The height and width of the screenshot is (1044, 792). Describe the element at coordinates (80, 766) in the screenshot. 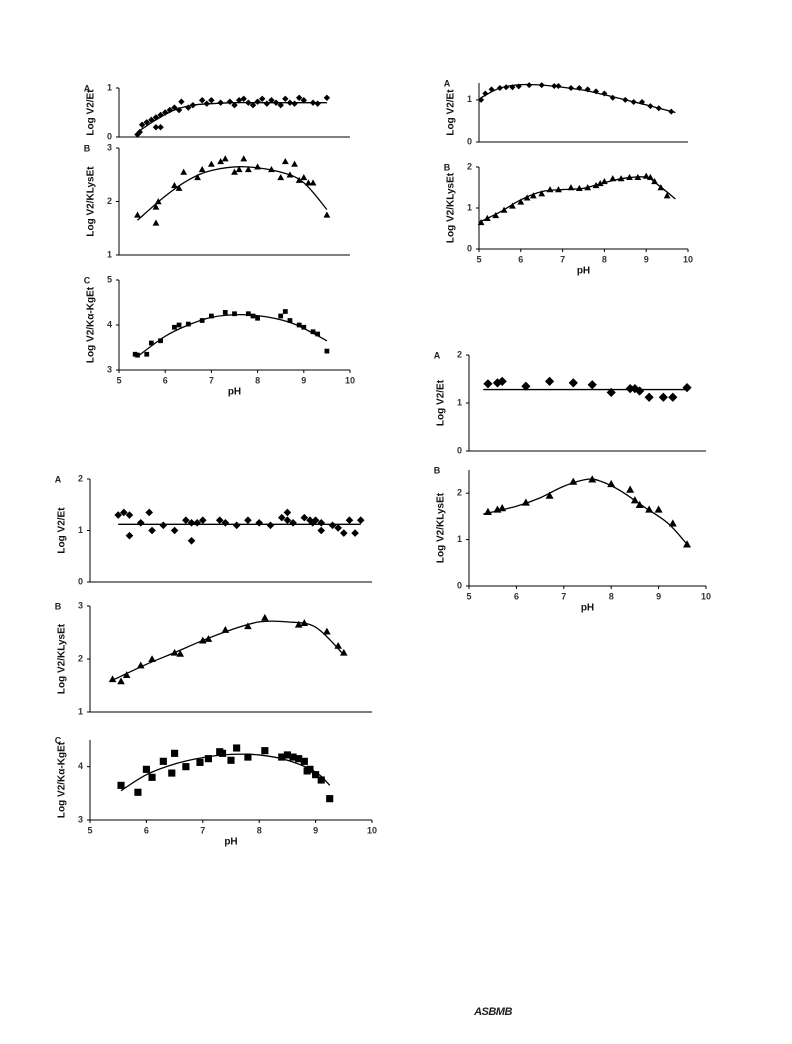

I see `y-tick-label: 4` at that location.